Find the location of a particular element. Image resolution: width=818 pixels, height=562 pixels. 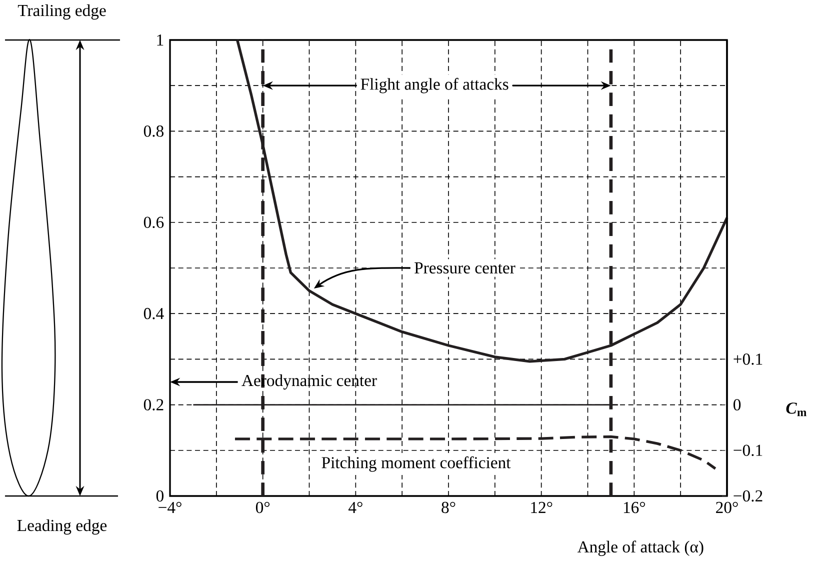

x-tick-label: −4° is located at coordinates (170, 508).